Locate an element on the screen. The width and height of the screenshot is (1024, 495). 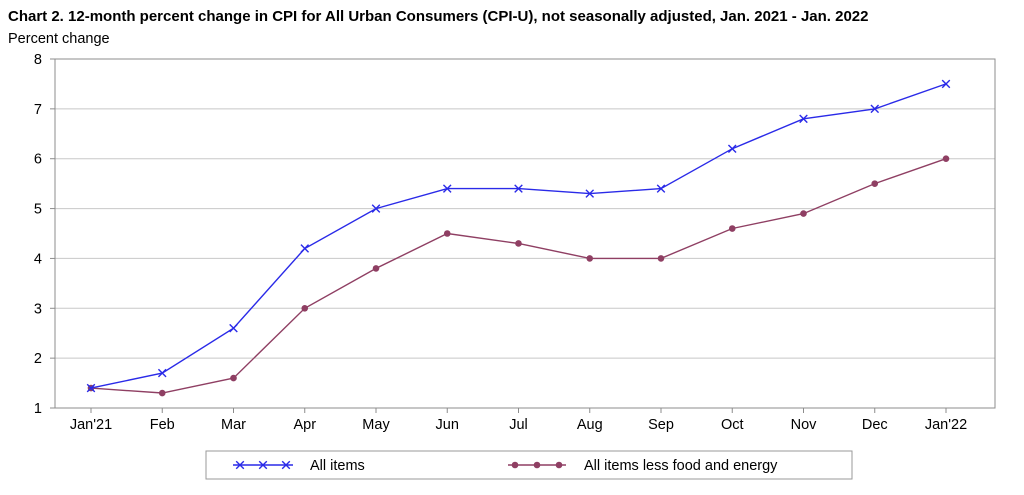
legend-label: All items less food and energy is located at coordinates (681, 466).